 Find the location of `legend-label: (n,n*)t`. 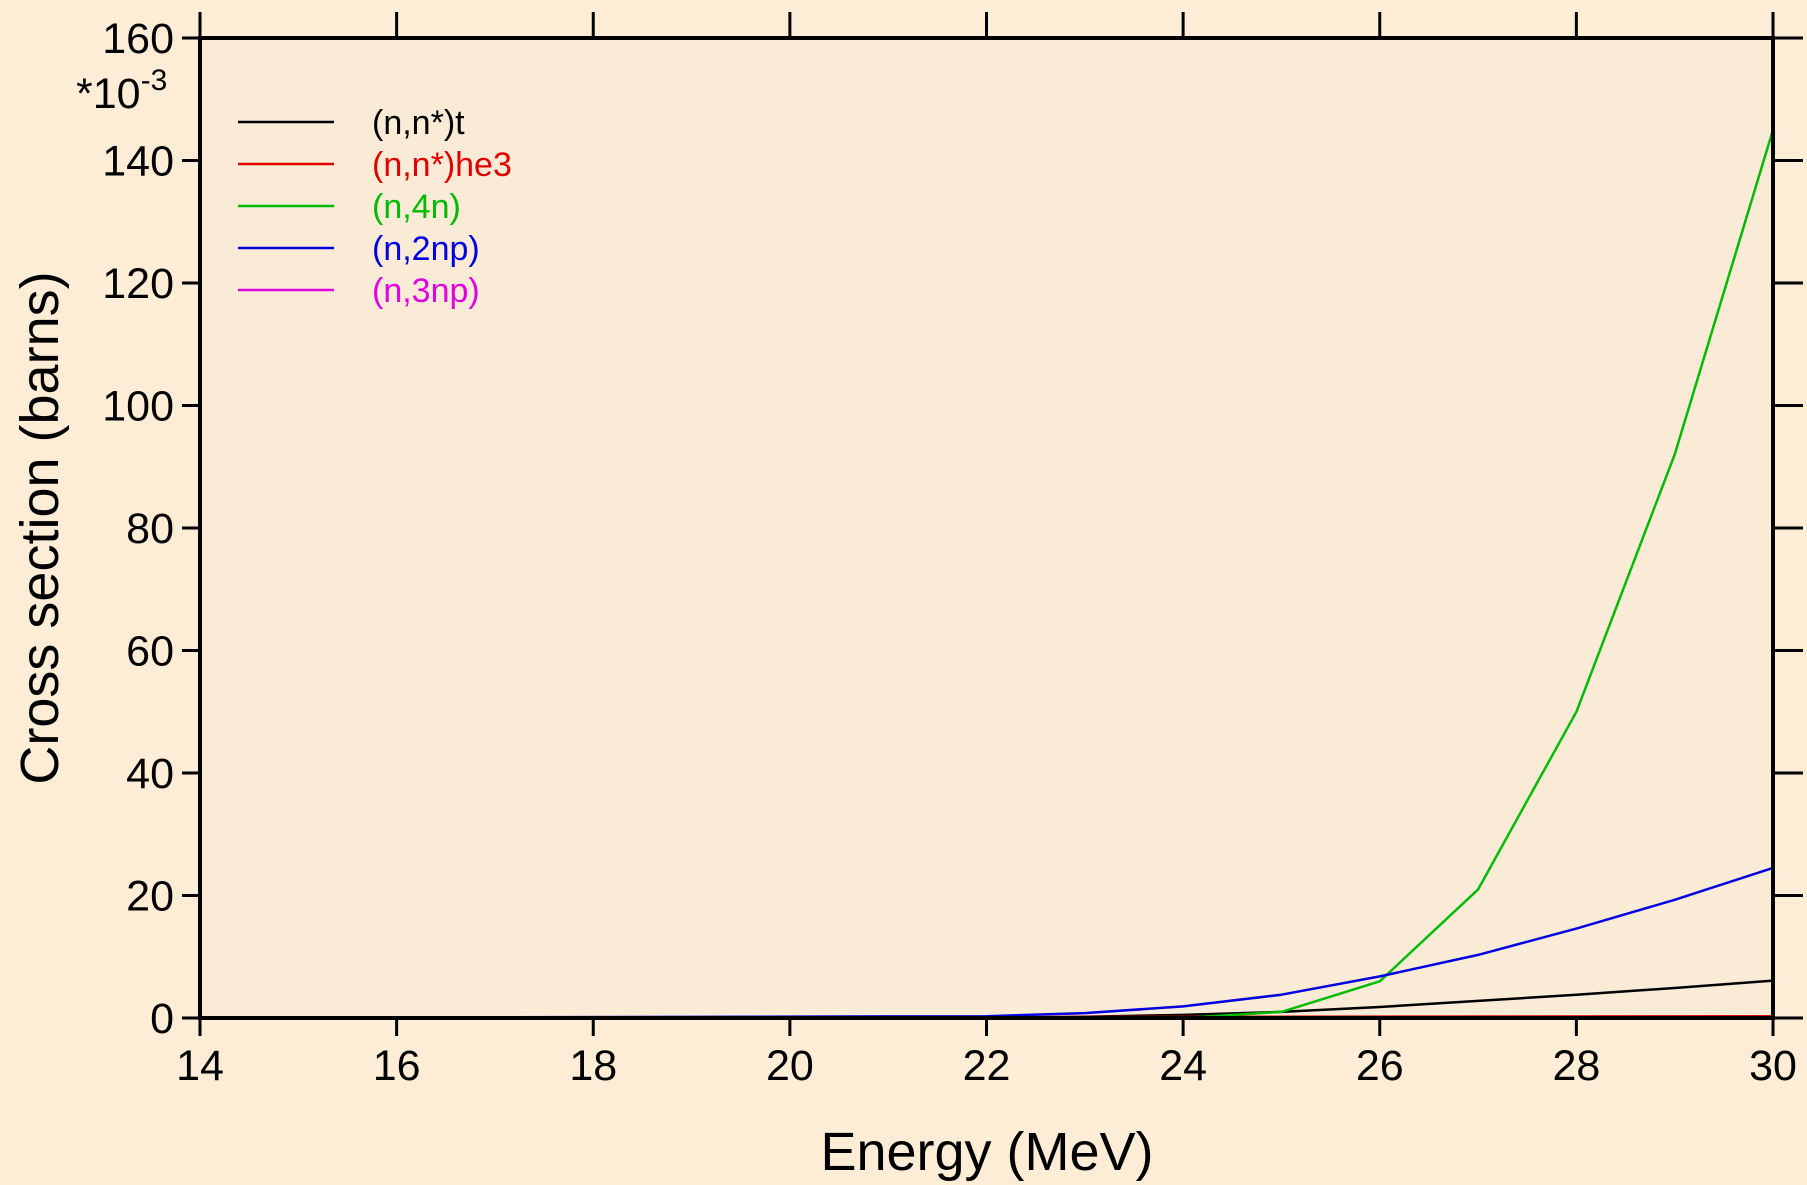

legend-label: (n,n*)t is located at coordinates (418, 123).